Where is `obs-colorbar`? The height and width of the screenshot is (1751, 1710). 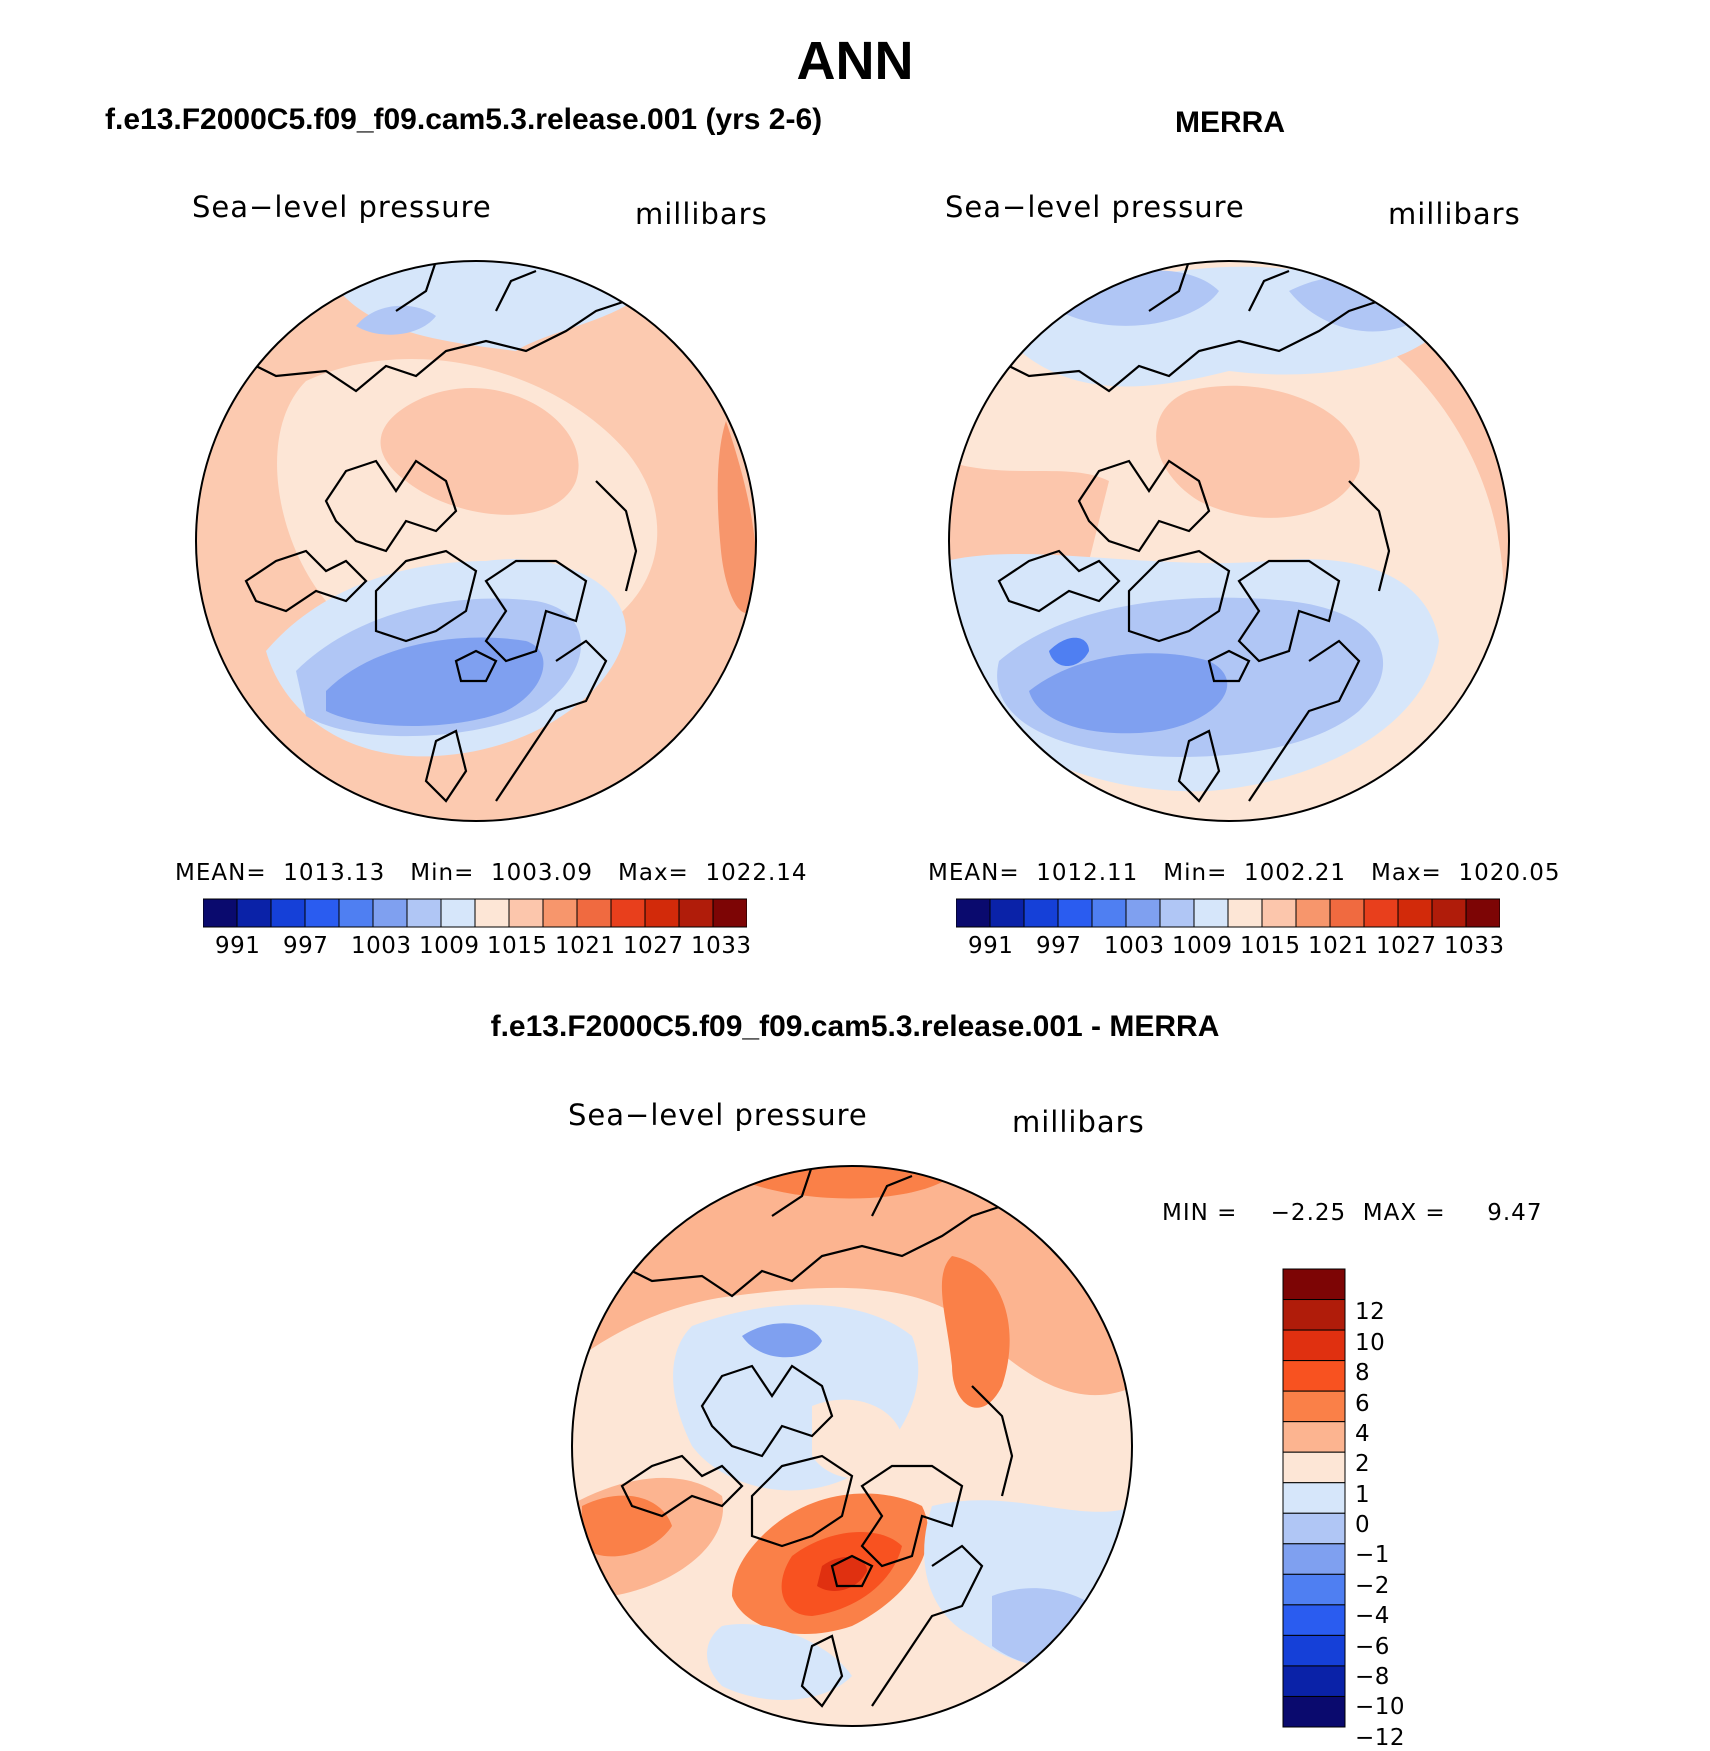
obs-colorbar is located at coordinates (1228, 913).